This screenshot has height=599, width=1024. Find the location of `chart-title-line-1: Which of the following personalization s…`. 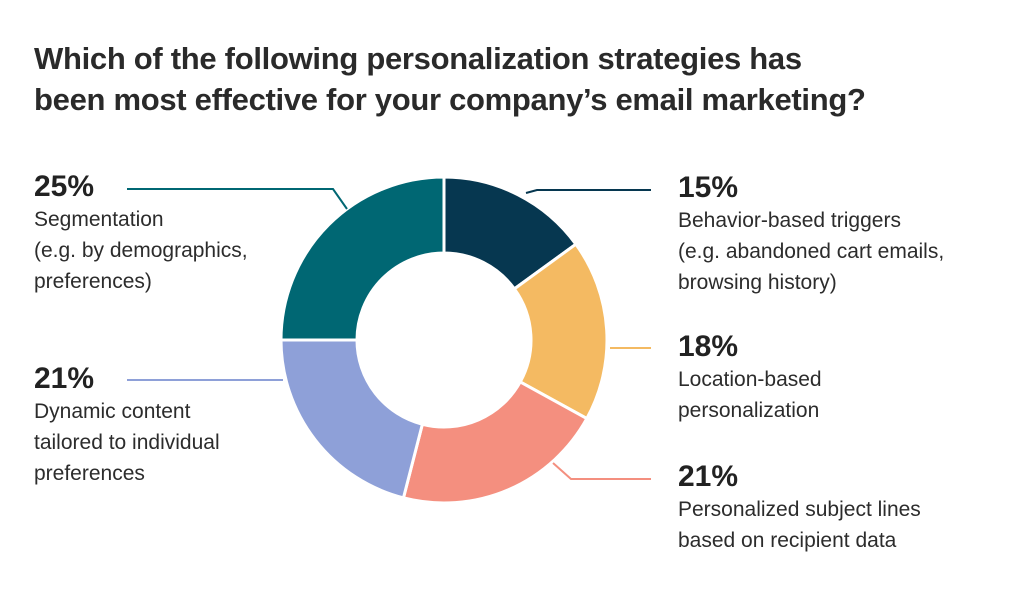

chart-title-line-1: Which of the following personalization s… is located at coordinates (418, 58).